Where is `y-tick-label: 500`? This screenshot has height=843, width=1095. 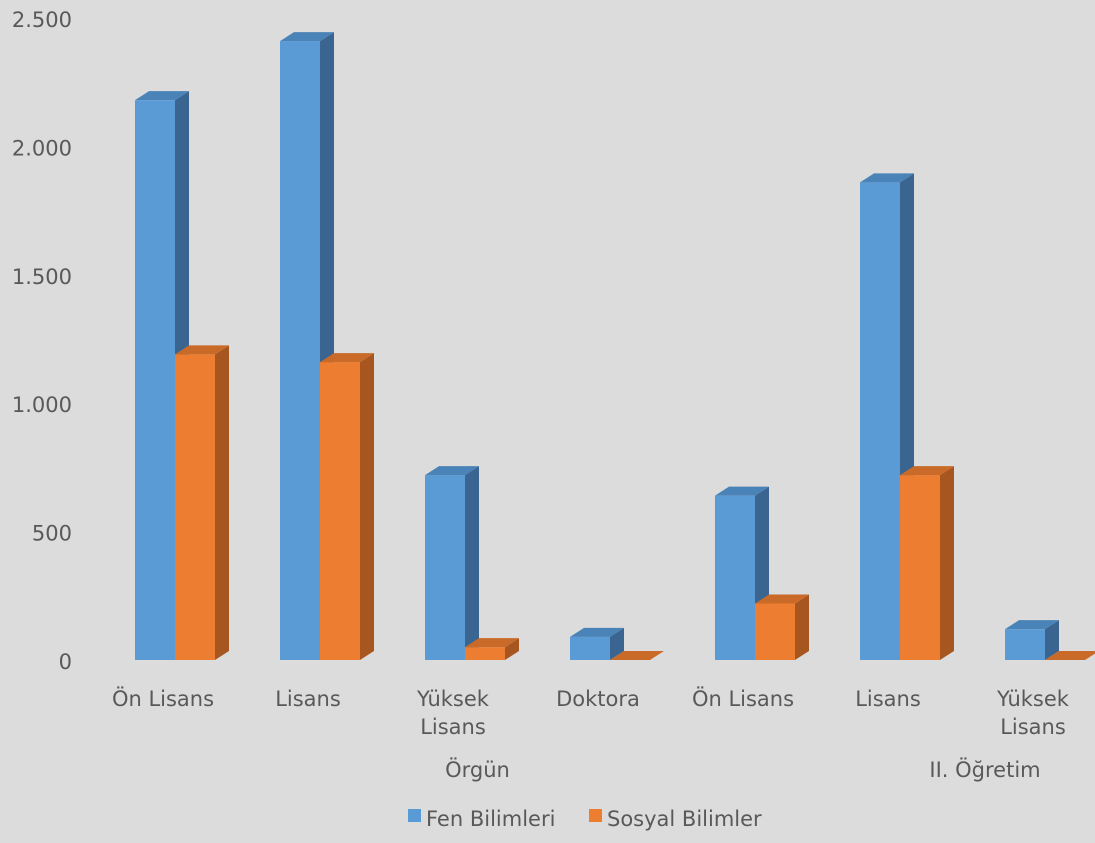
y-tick-label: 500 is located at coordinates (52, 534).